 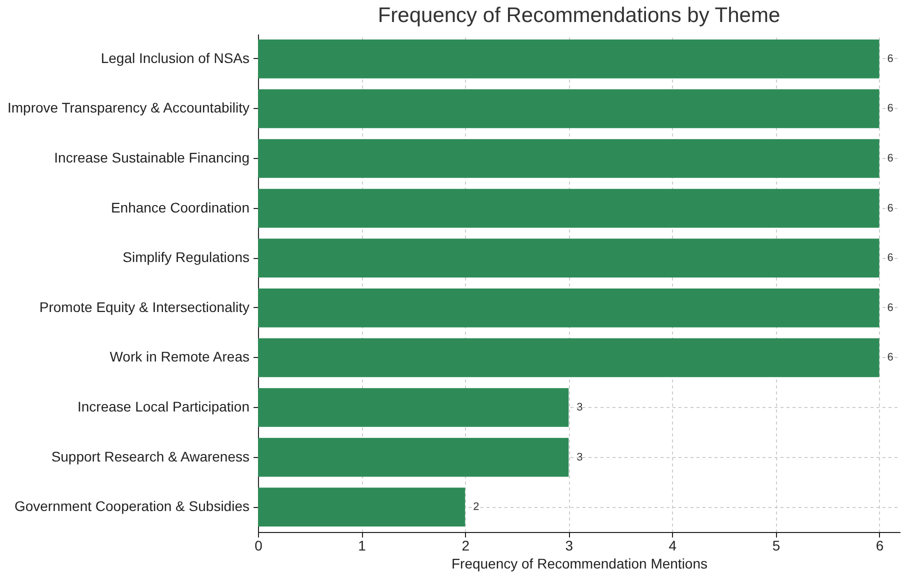 I want to click on x-tick-label: 3, so click(x=569, y=546).